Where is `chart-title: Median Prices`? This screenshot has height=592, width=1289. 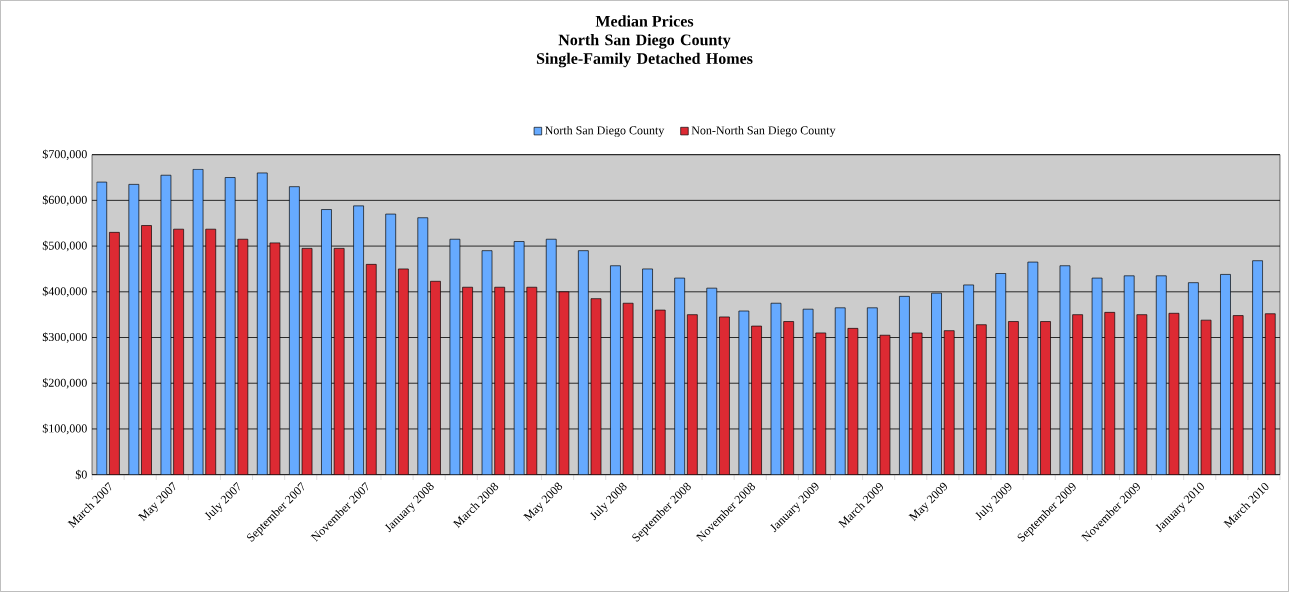
chart-title: Median Prices is located at coordinates (644, 21).